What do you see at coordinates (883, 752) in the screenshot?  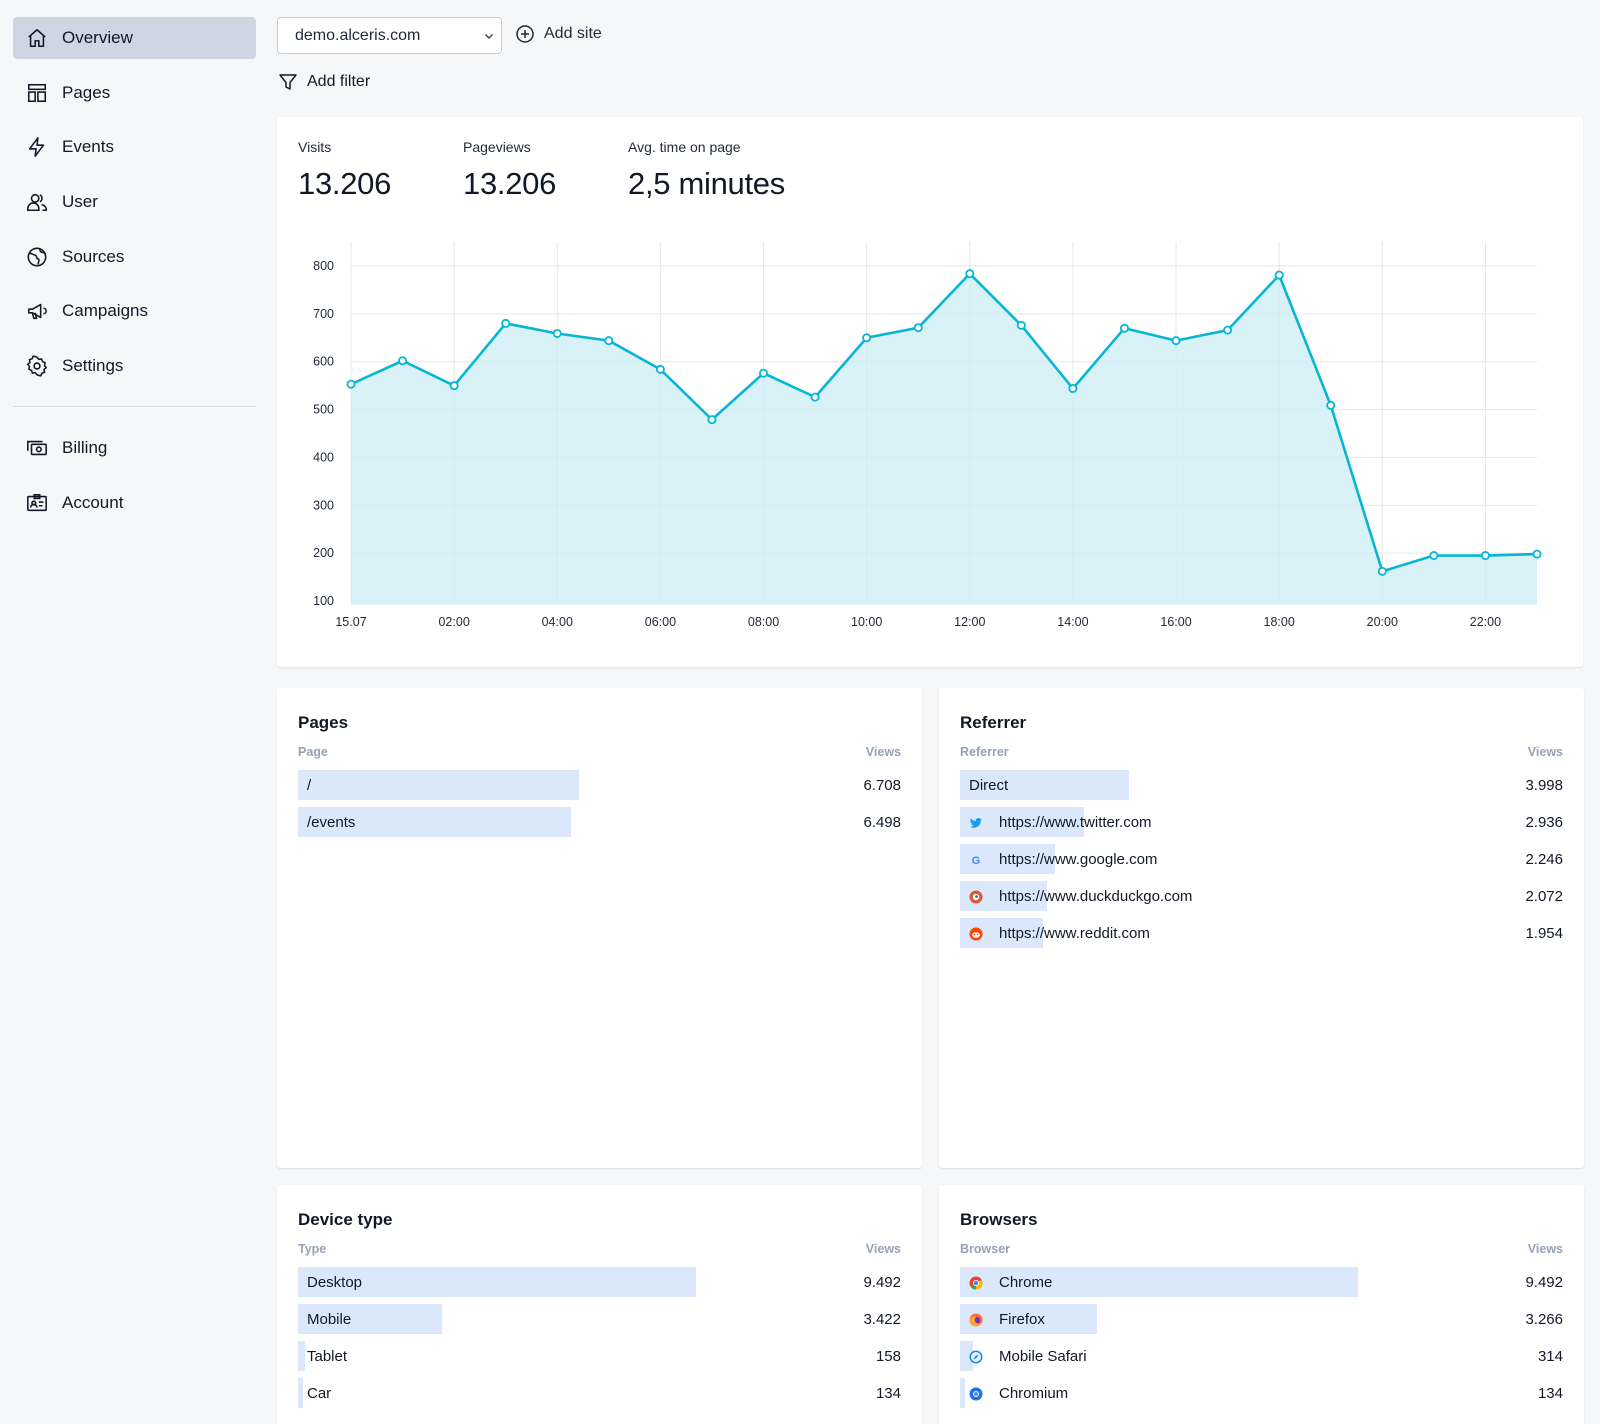 I see `column-header: Views` at bounding box center [883, 752].